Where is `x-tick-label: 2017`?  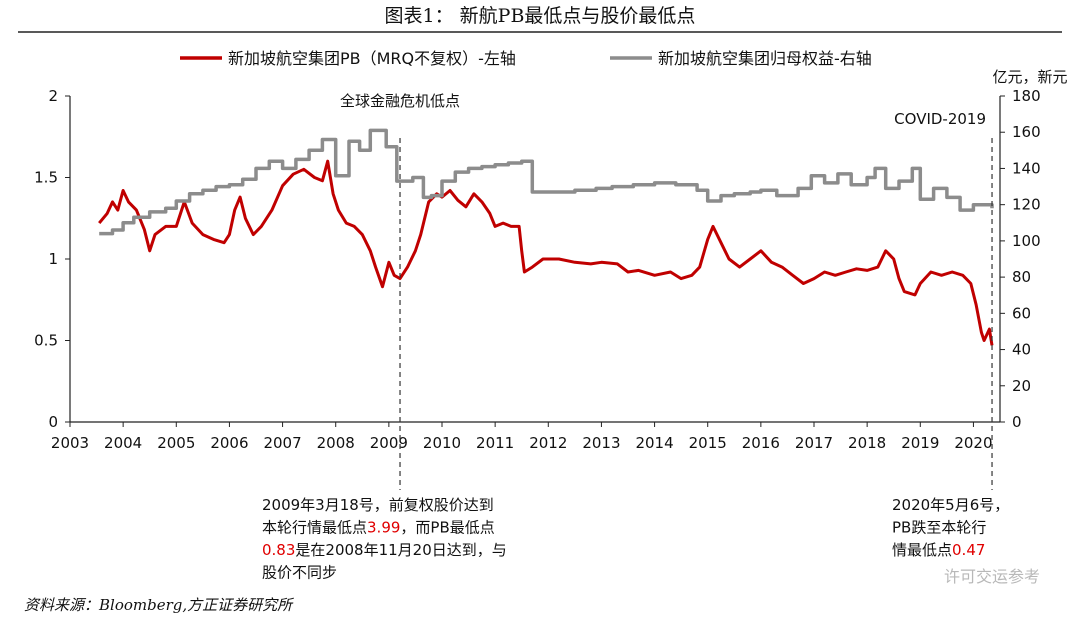 x-tick-label: 2017 is located at coordinates (814, 443).